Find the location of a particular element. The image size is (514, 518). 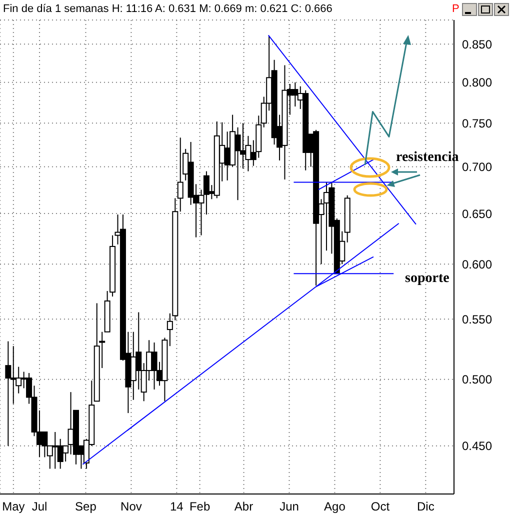

x-tick-label: Sep is located at coordinates (86, 507).